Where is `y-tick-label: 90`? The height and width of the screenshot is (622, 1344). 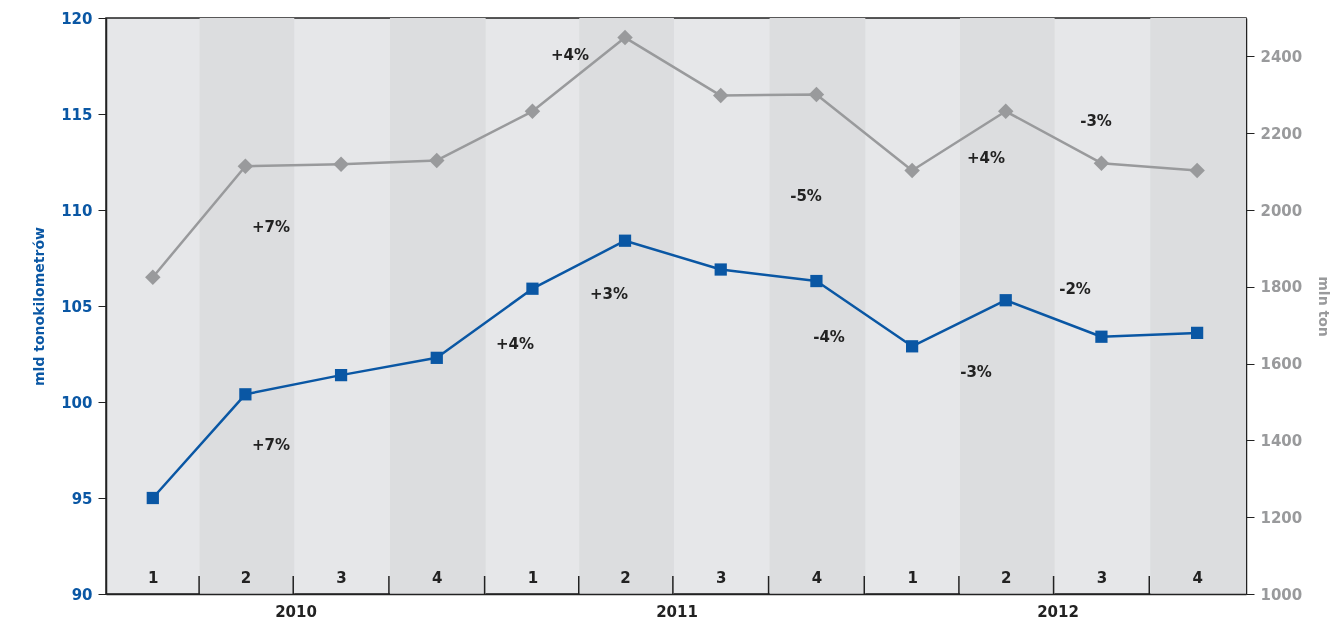 y-tick-label: 90 is located at coordinates (82, 594).